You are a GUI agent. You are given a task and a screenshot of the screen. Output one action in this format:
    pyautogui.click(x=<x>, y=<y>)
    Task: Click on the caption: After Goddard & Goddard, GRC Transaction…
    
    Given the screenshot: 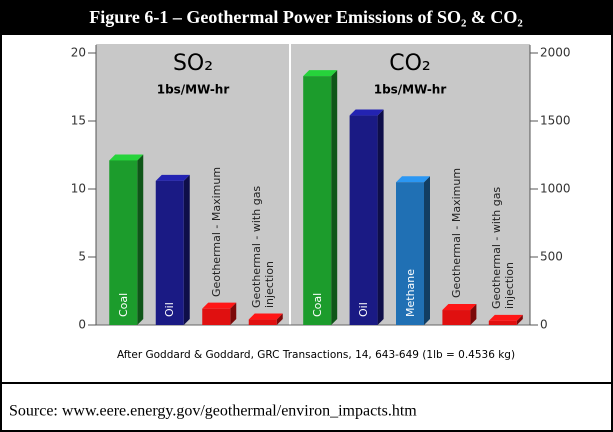 What is the action you would take?
    pyautogui.click(x=316, y=355)
    